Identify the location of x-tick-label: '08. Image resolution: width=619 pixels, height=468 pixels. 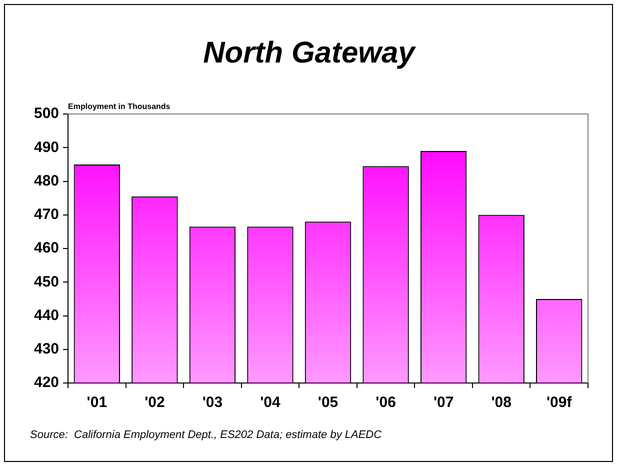
(501, 403).